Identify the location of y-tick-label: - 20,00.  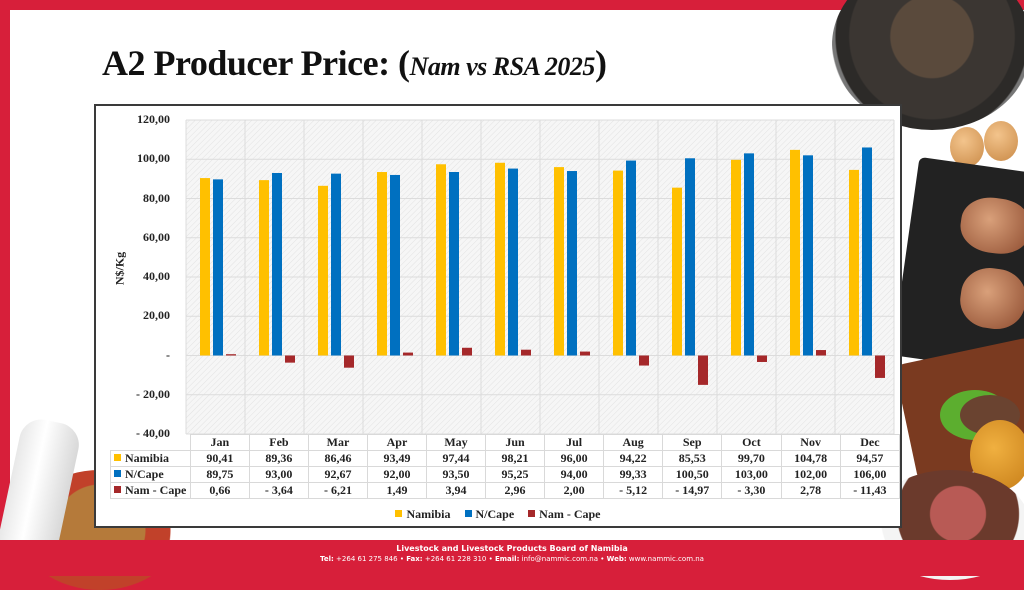
(153, 393).